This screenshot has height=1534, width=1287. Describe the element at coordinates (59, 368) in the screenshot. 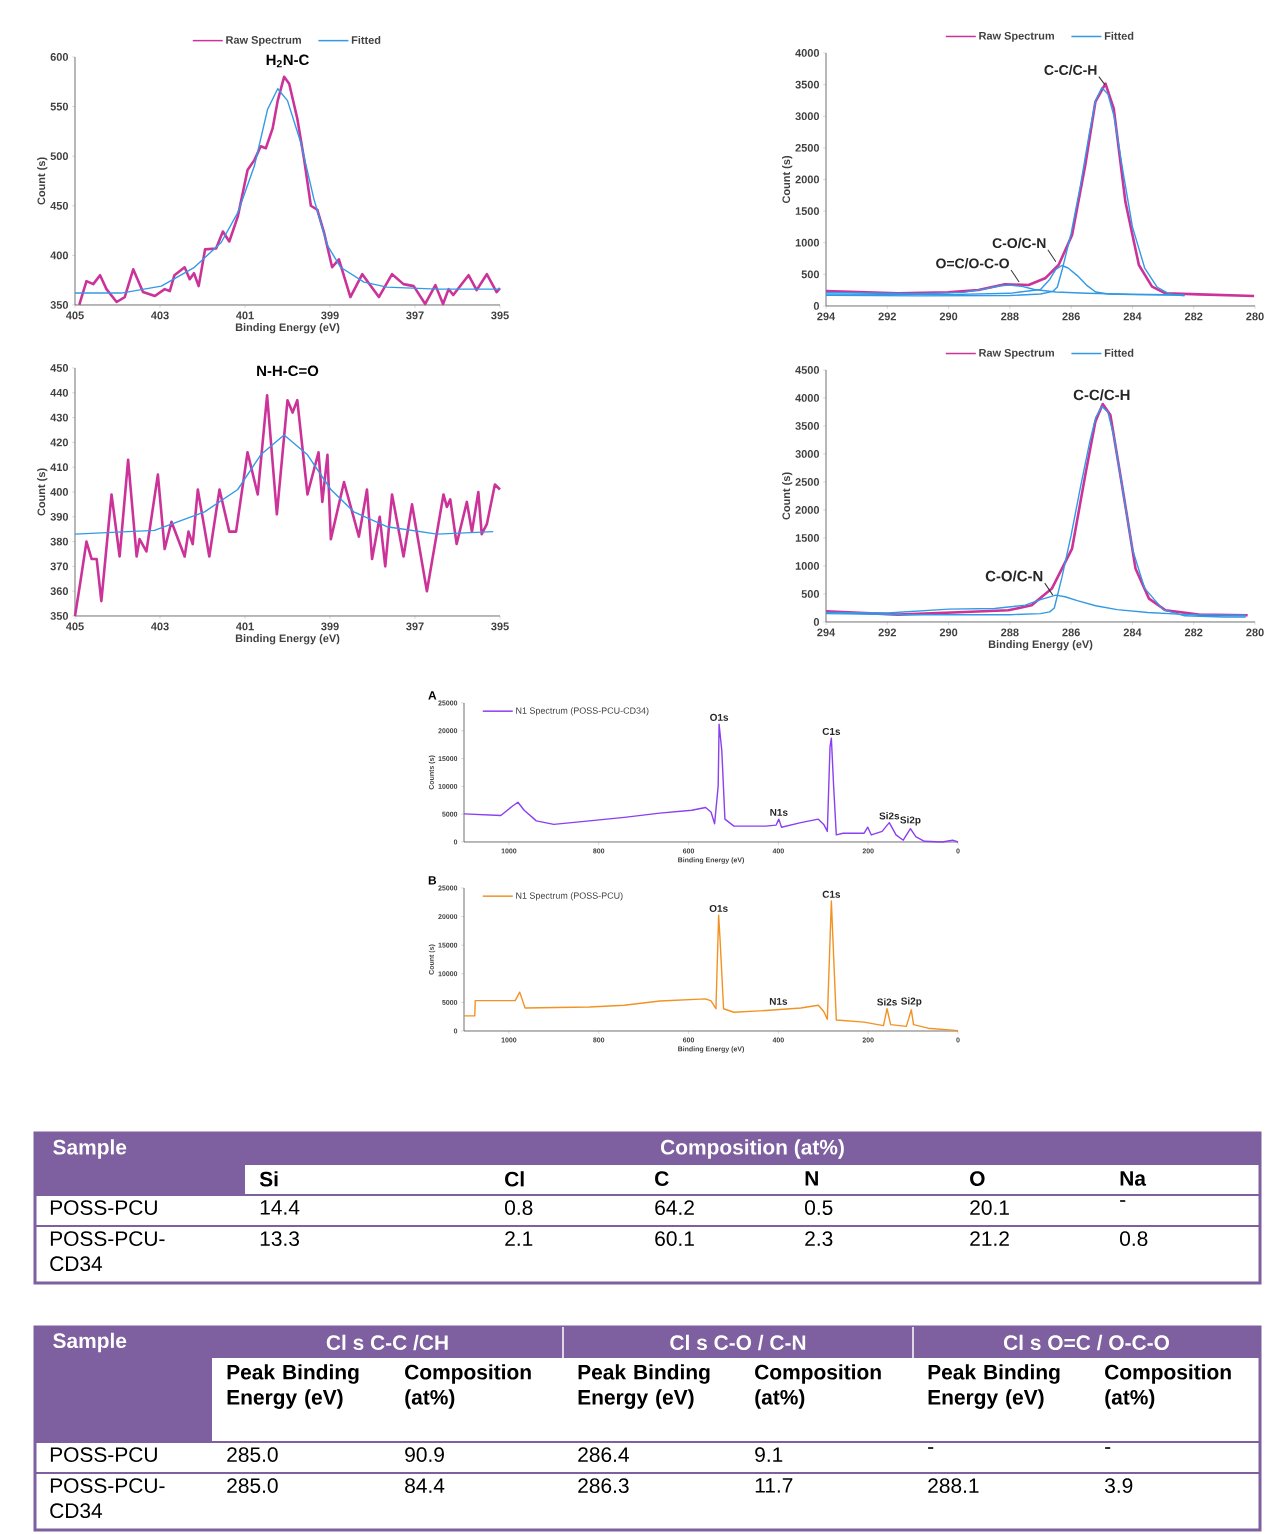

I see `y-tick-label: 450` at that location.